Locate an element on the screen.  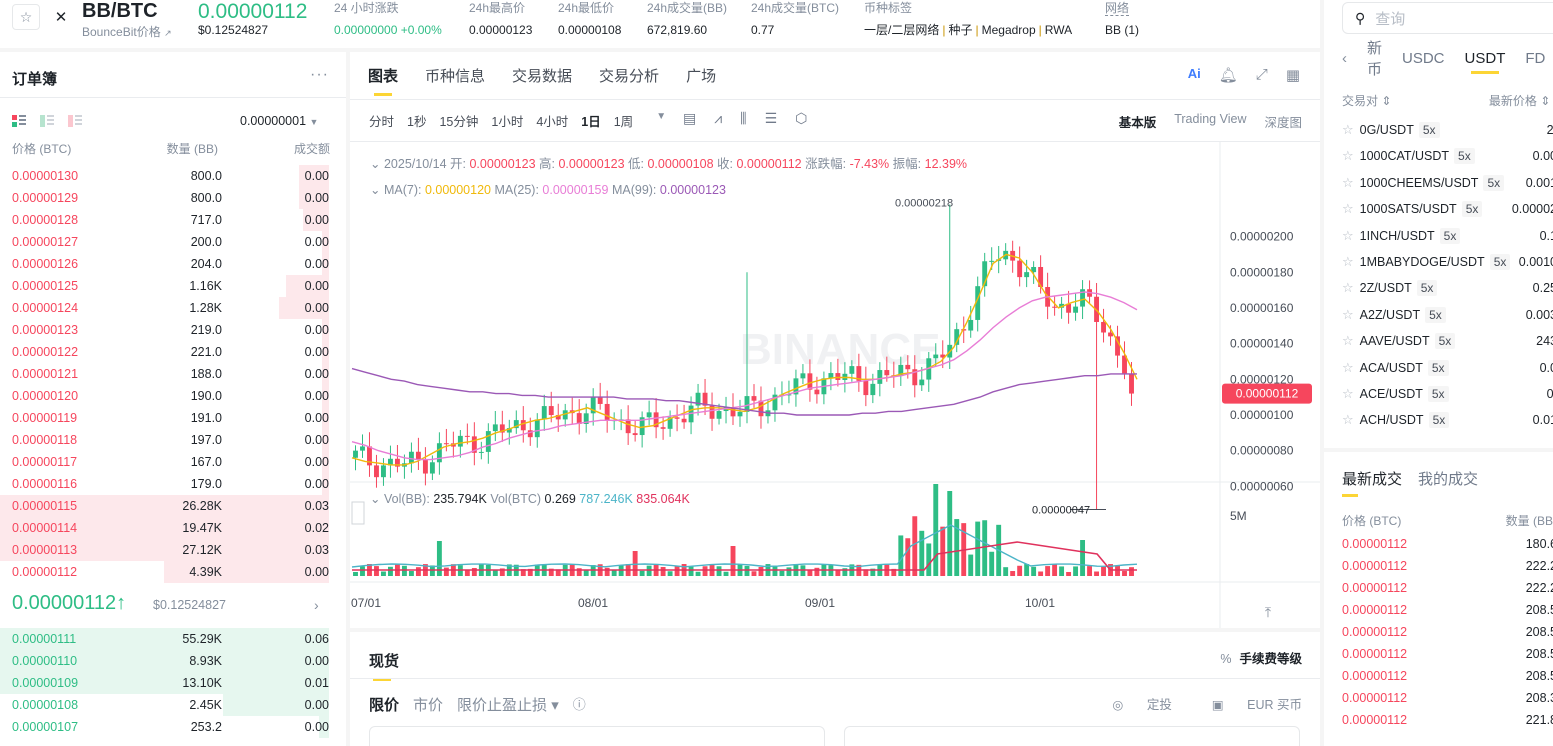
ask-row: 0.00000129 800.0 0.00 is located at coordinates (173, 198).